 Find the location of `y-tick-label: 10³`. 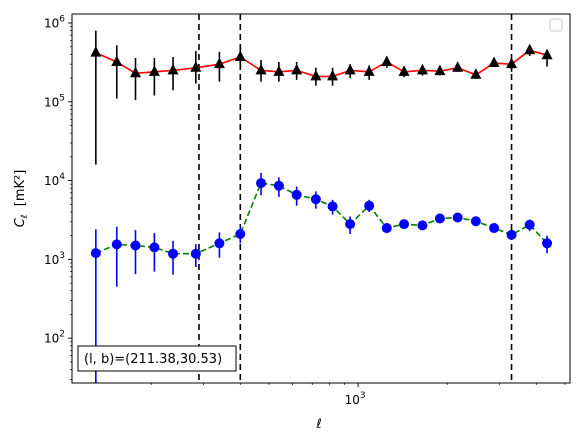

y-tick-label: 10³ is located at coordinates (54, 259).